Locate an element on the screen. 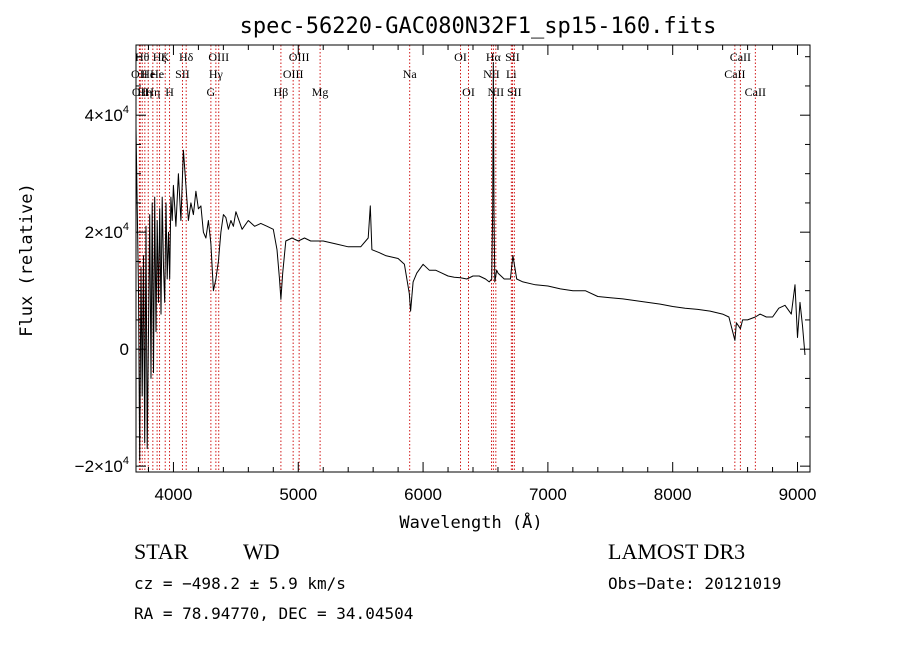 Image resolution: width=900 pixels, height=649 pixels. line-marker-label: Na is located at coordinates (410, 74).